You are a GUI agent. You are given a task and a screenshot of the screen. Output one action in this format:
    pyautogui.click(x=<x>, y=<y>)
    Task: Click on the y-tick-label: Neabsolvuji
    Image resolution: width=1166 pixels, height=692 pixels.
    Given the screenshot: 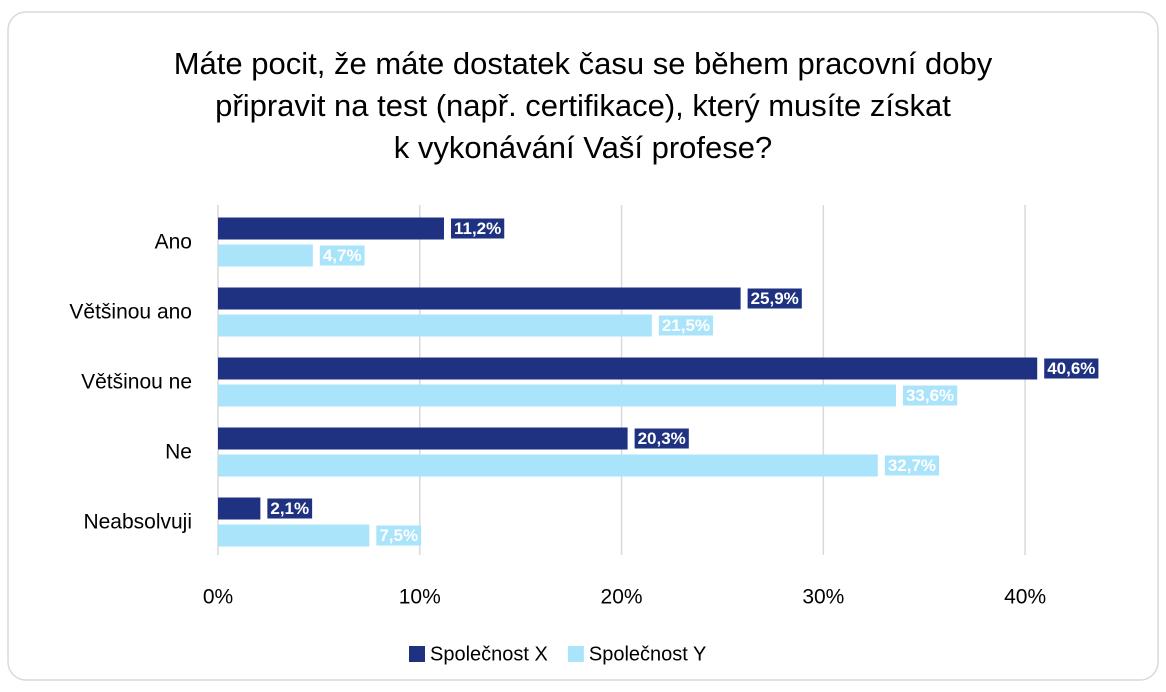 What is the action you would take?
    pyautogui.click(x=137, y=522)
    